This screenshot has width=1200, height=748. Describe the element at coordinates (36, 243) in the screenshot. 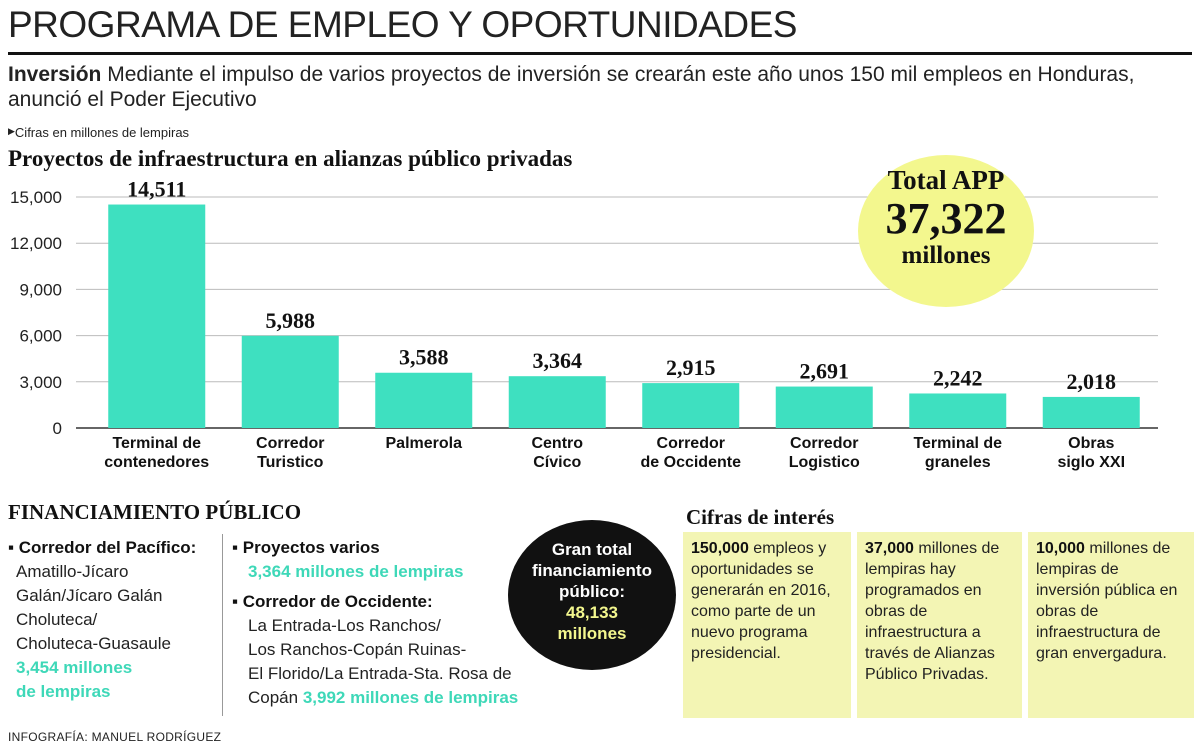

I see `y-tick-label: 12,000` at that location.